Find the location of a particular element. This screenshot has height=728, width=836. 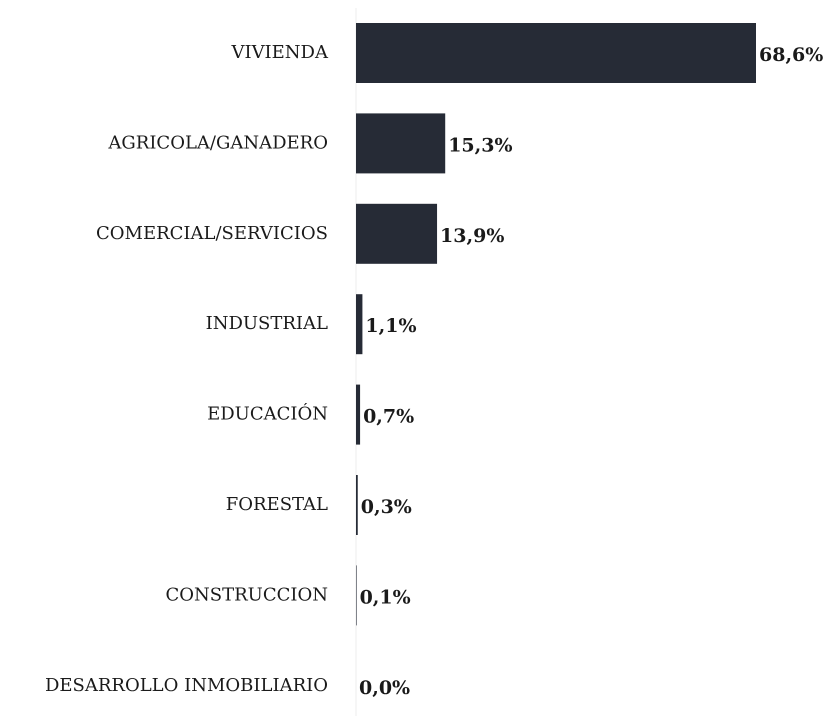

category-label: AGRICOLA/GANADERO is located at coordinates (217, 142).